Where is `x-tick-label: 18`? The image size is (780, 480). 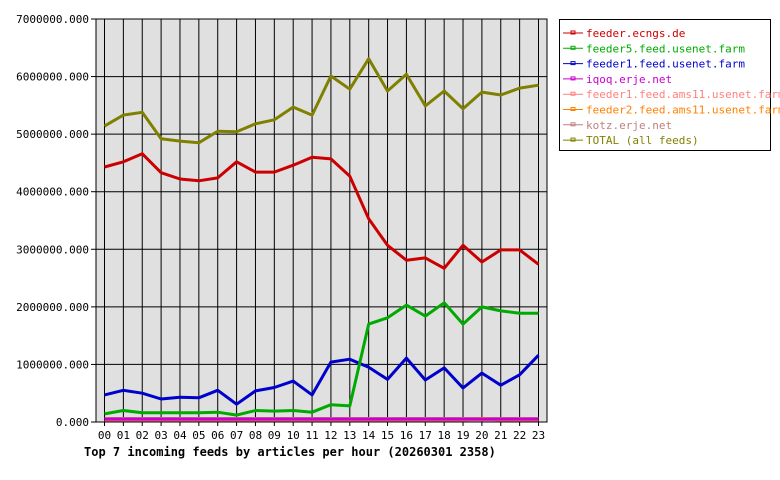
x-tick-label: 18 is located at coordinates (444, 435).